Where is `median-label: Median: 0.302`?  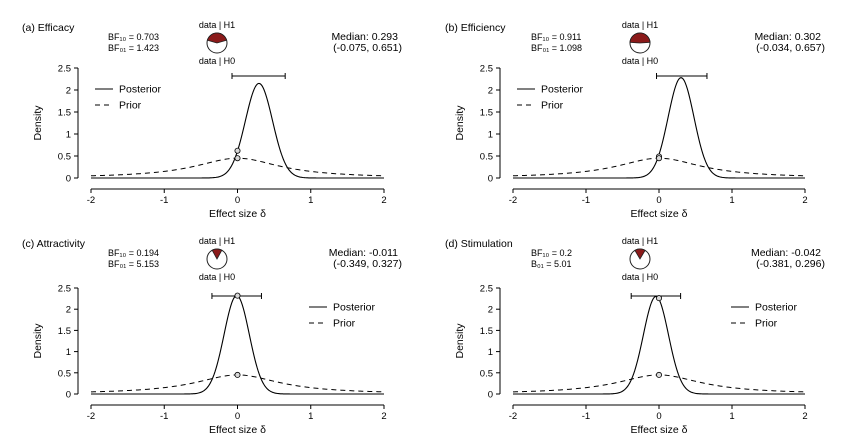
median-label: Median: 0.302 is located at coordinates (787, 37).